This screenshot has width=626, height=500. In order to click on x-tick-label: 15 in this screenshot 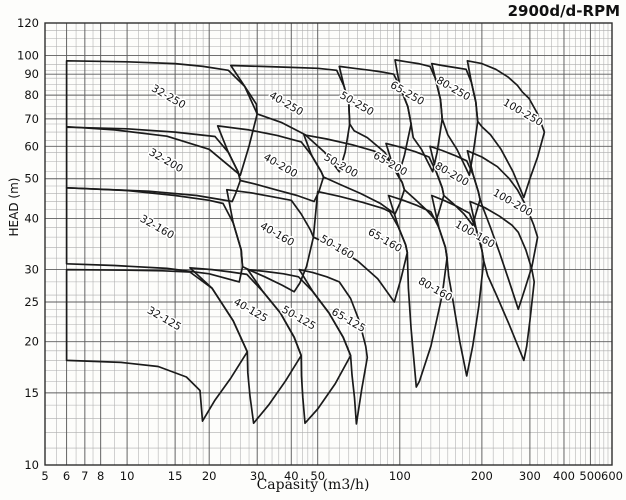, I will do `click(175, 476)`.